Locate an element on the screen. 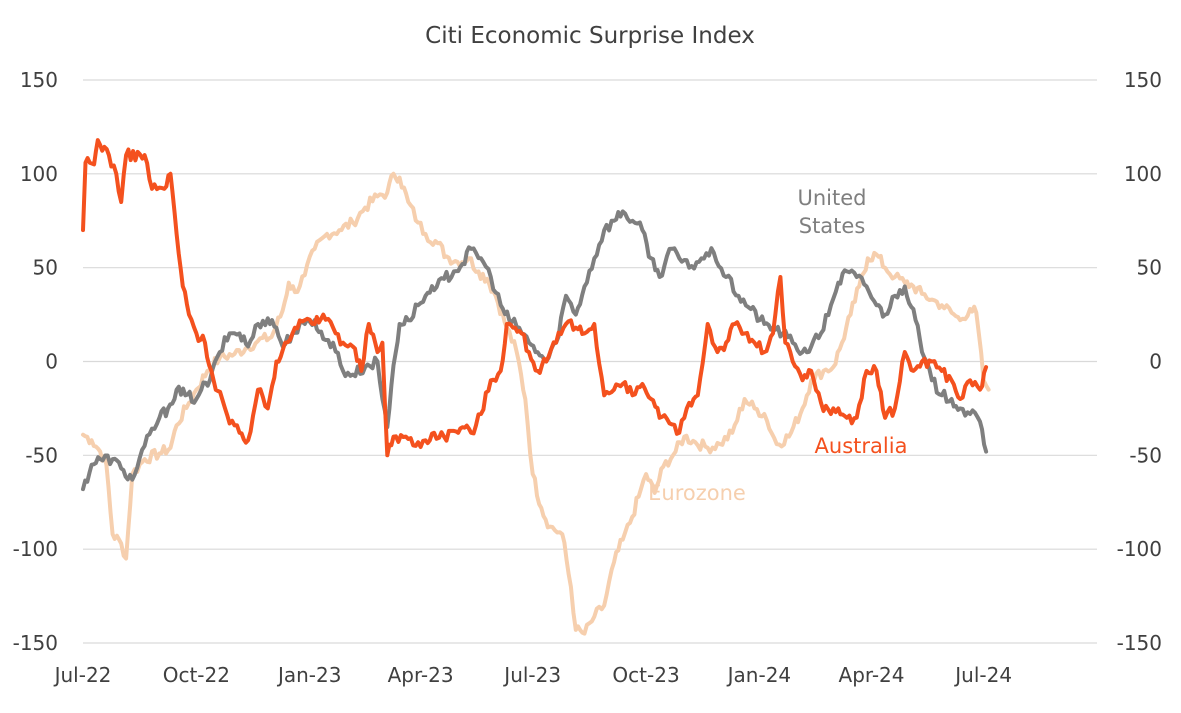  x-tick-label: Jan-23 is located at coordinates (309, 675).